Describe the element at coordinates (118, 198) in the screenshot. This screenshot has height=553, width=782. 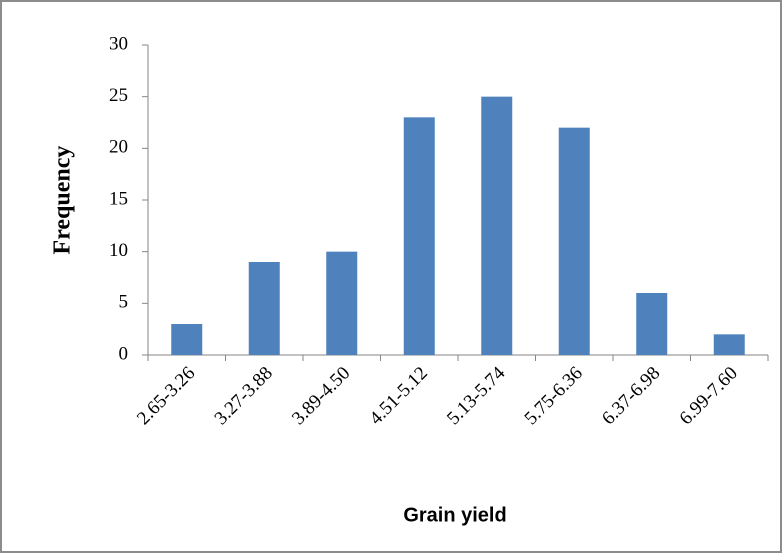
I see `y-tick-label: 15` at that location.